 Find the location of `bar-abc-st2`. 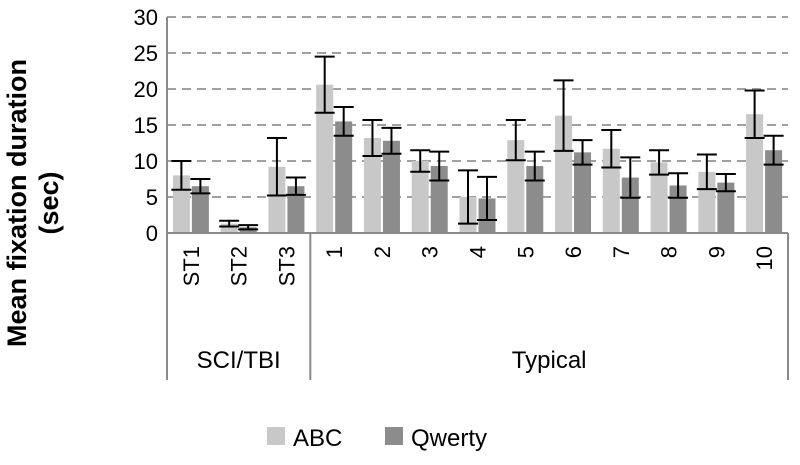

bar-abc-st2 is located at coordinates (229, 228).